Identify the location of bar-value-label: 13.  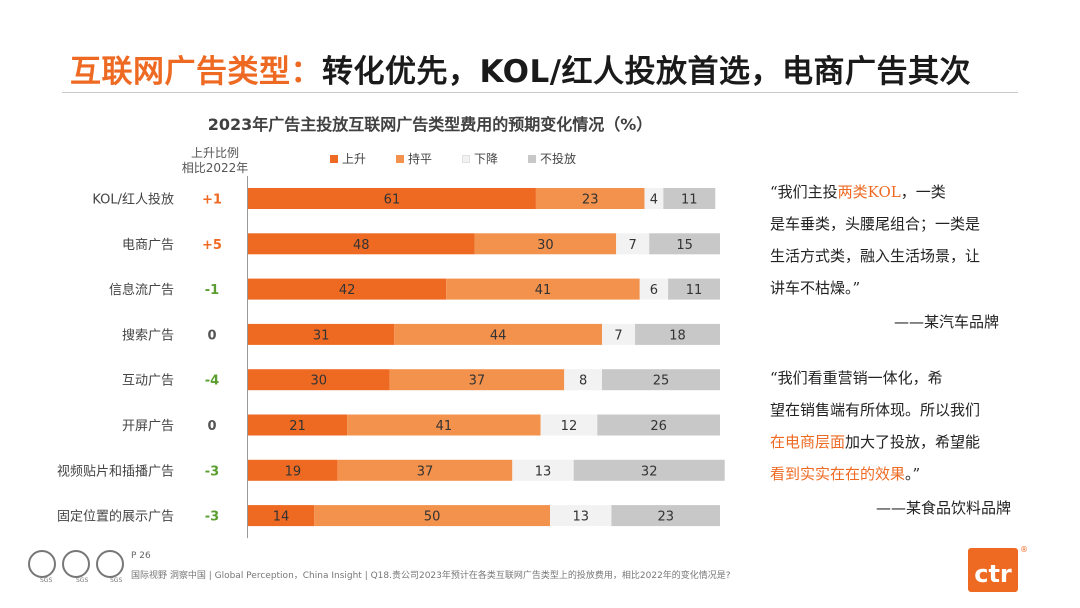
(580, 517).